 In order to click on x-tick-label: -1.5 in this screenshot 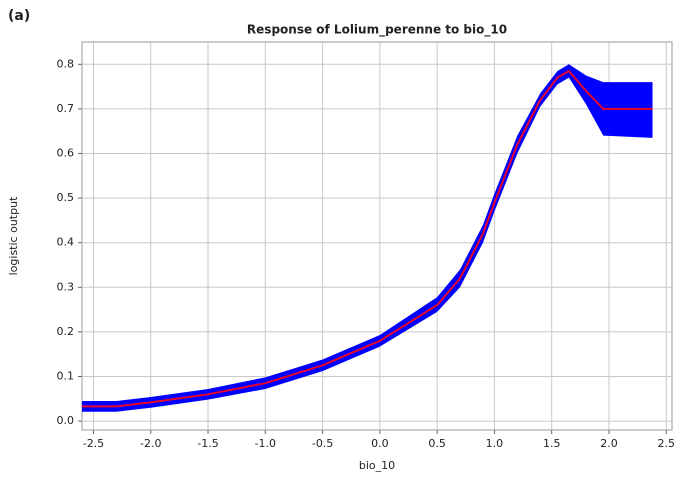, I will do `click(207, 443)`.